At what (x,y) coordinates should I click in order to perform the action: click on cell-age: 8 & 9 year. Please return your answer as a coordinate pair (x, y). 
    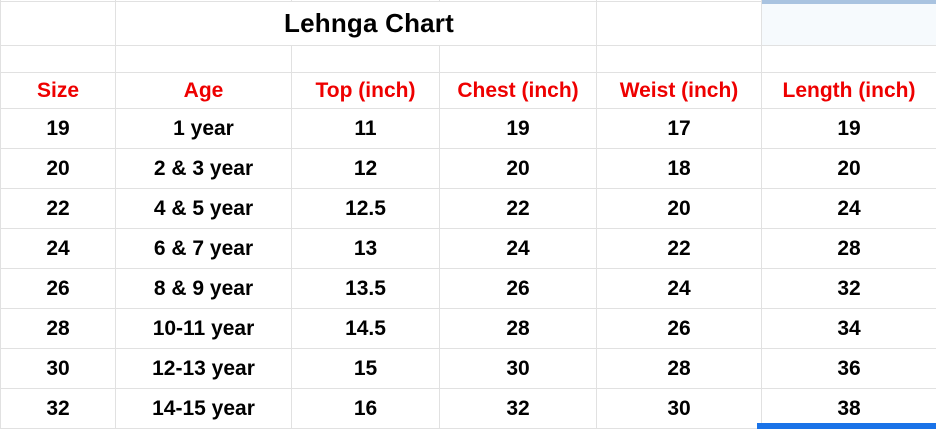
    Looking at the image, I should click on (204, 289).